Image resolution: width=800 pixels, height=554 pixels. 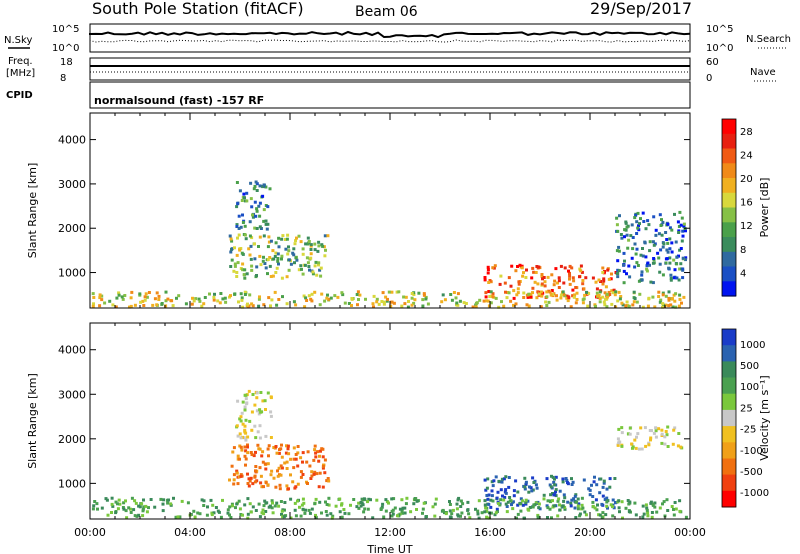 What do you see at coordinates (729, 434) in the screenshot?
I see `colorbar-swatch` at bounding box center [729, 434].